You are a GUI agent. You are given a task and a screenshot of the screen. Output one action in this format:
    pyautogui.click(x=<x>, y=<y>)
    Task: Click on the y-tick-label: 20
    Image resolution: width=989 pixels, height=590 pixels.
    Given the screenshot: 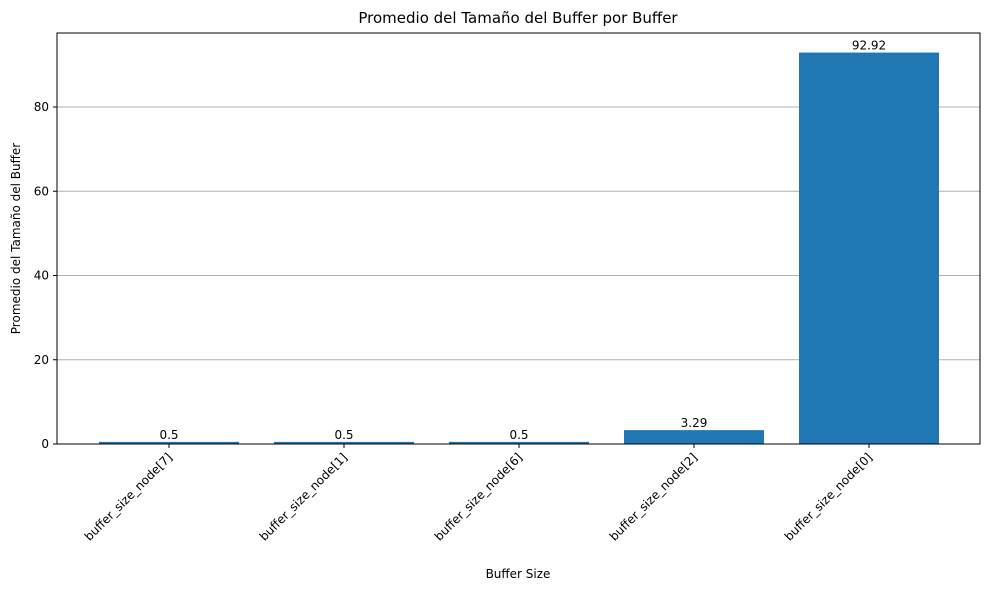 What is the action you would take?
    pyautogui.click(x=41, y=360)
    